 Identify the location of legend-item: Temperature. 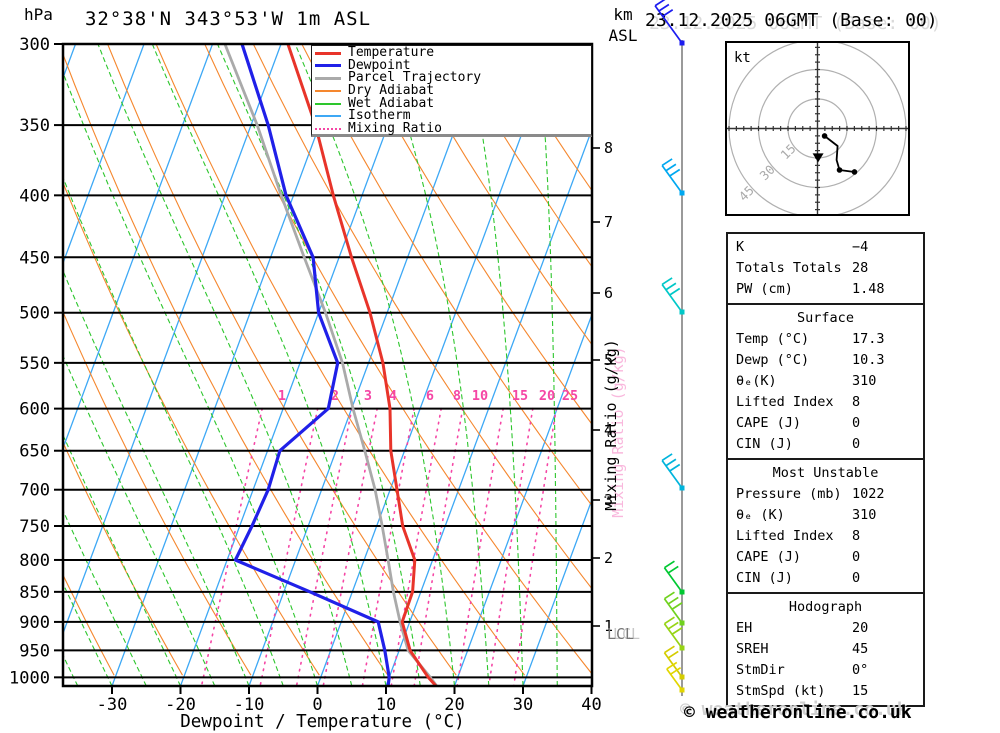
(453, 53).